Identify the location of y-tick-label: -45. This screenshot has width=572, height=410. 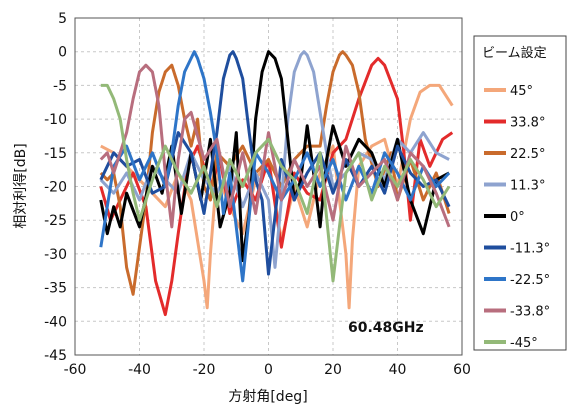
(55, 356).